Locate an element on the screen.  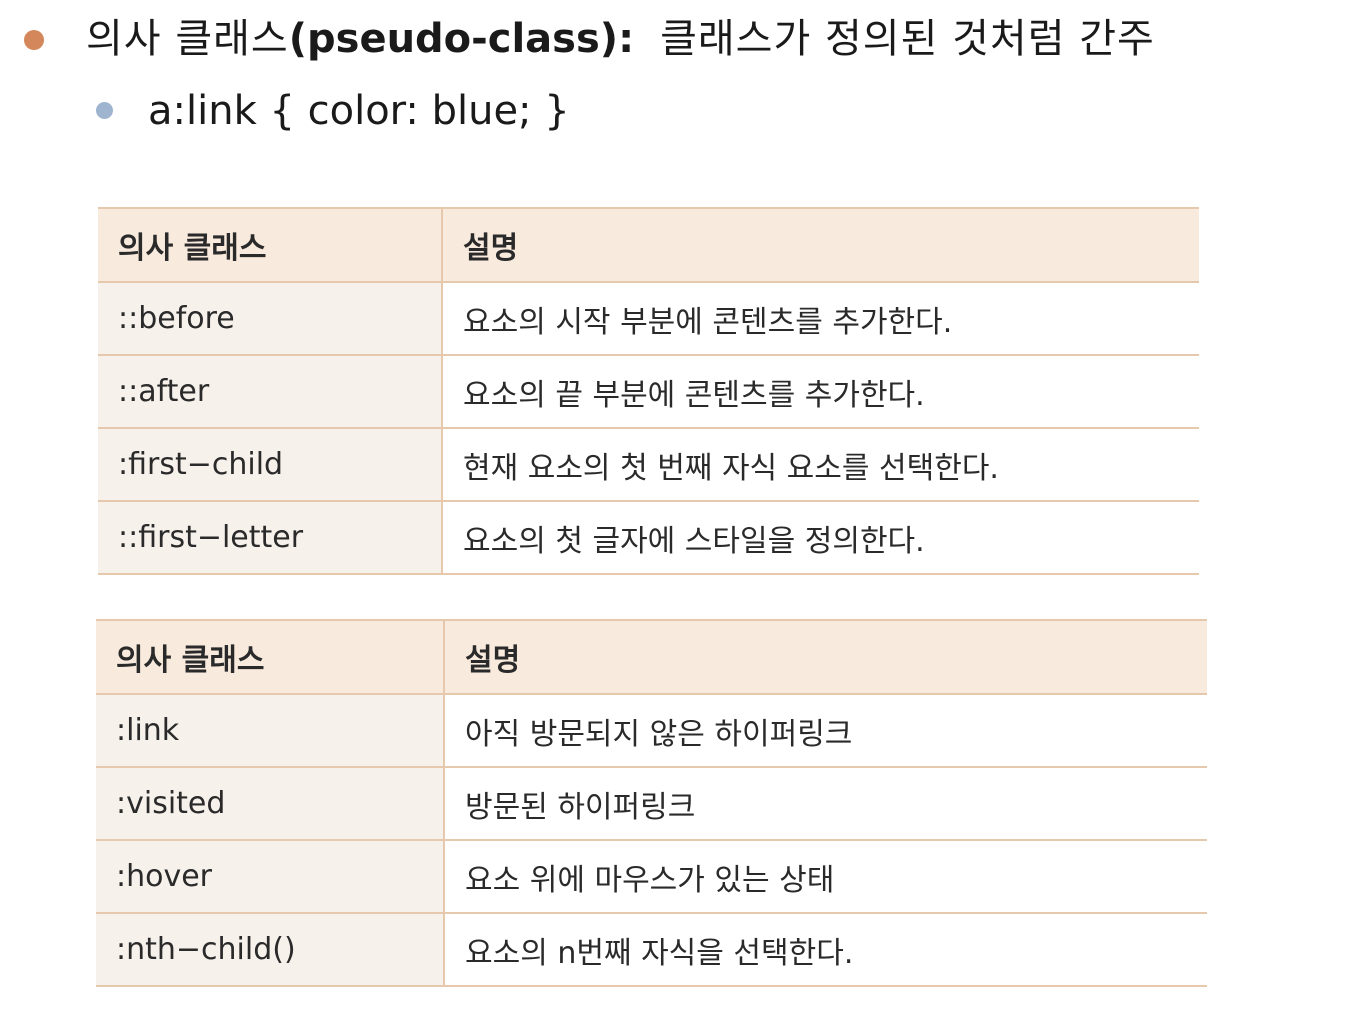
table-row: :link 아직 방문되지 않은 하이퍼링크 is located at coordinates (651, 730).